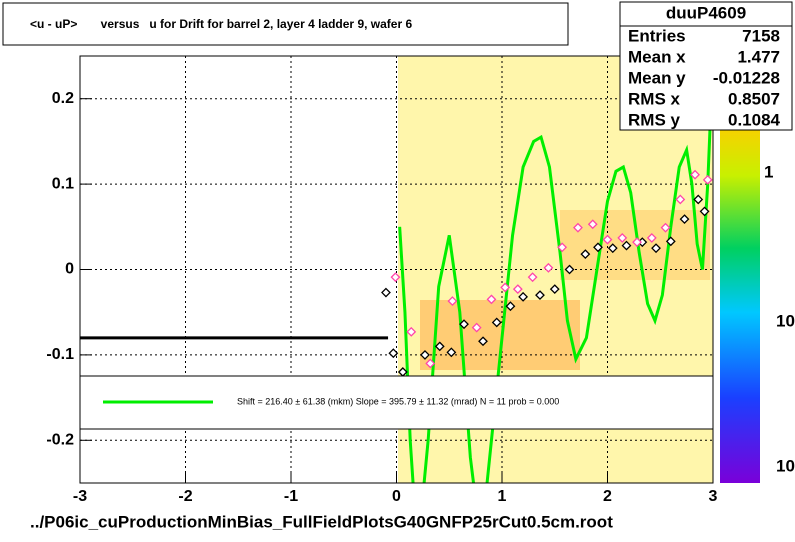  I want to click on stats-label: RMS x, so click(654, 98).